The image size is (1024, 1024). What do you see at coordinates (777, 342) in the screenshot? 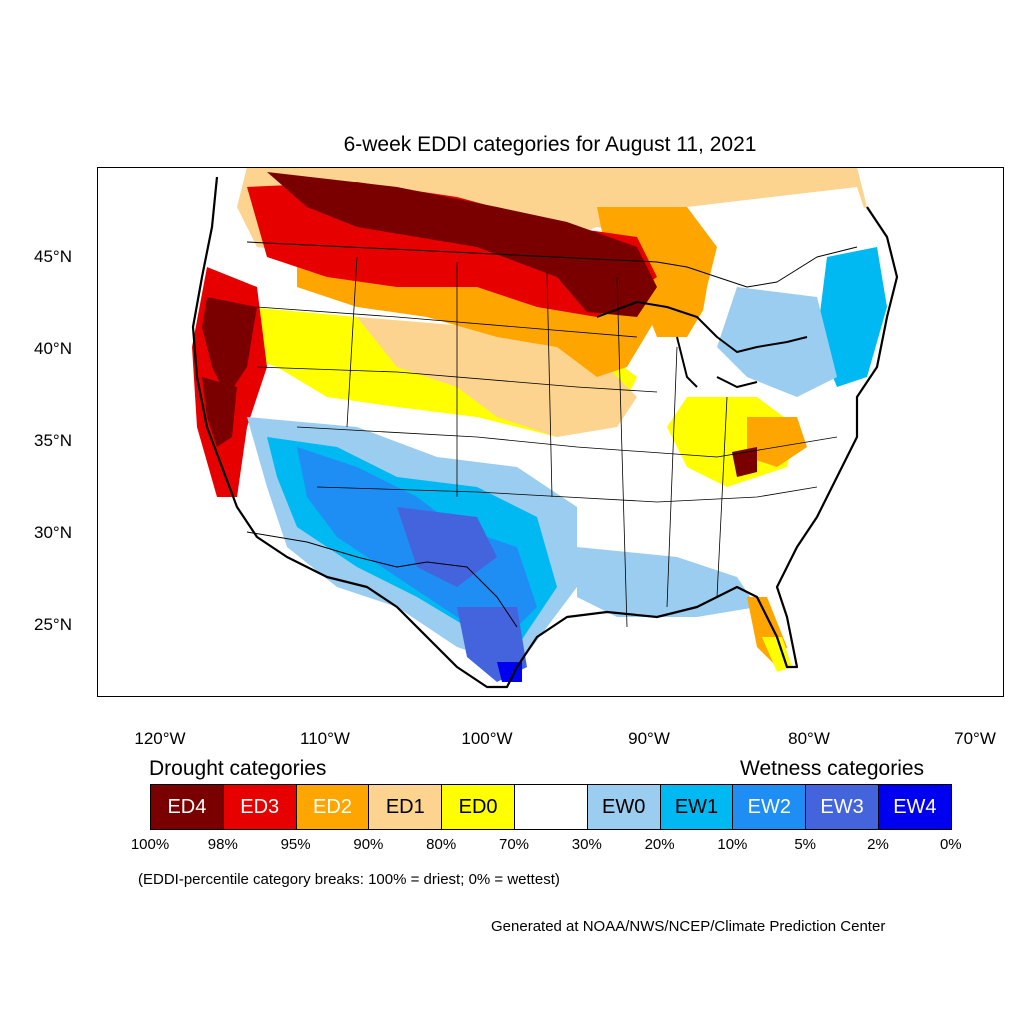
I see `region-ew0-northeast` at bounding box center [777, 342].